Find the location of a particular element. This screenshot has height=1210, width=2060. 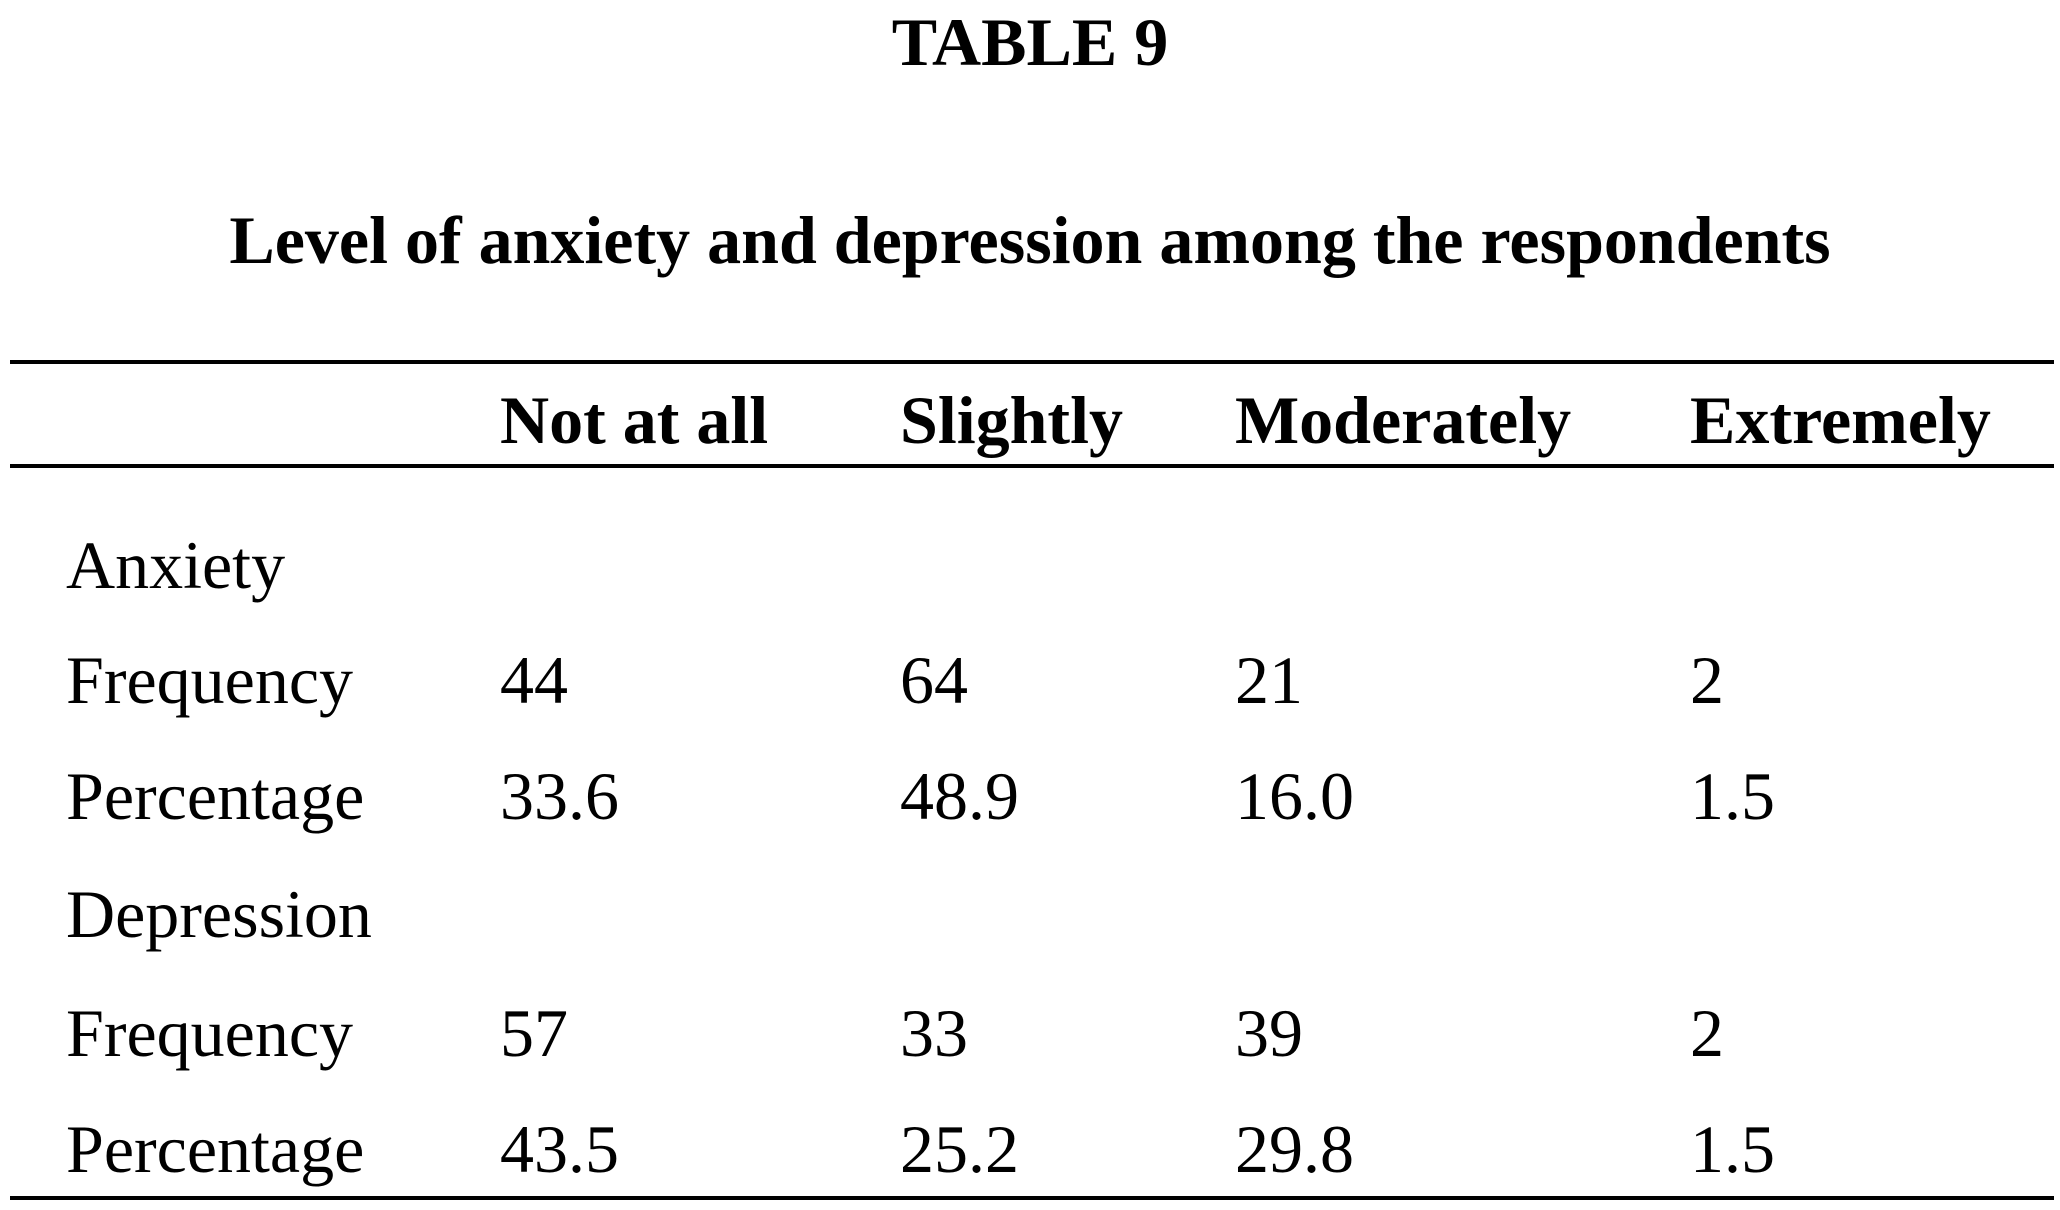

cell: 25.2 is located at coordinates (959, 1149).